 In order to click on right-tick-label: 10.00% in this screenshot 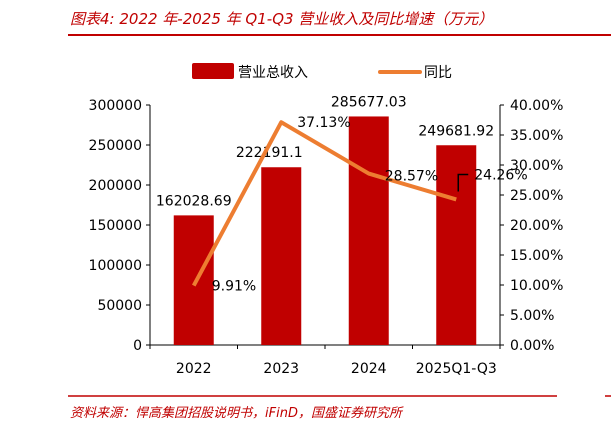, I will do `click(536, 286)`.